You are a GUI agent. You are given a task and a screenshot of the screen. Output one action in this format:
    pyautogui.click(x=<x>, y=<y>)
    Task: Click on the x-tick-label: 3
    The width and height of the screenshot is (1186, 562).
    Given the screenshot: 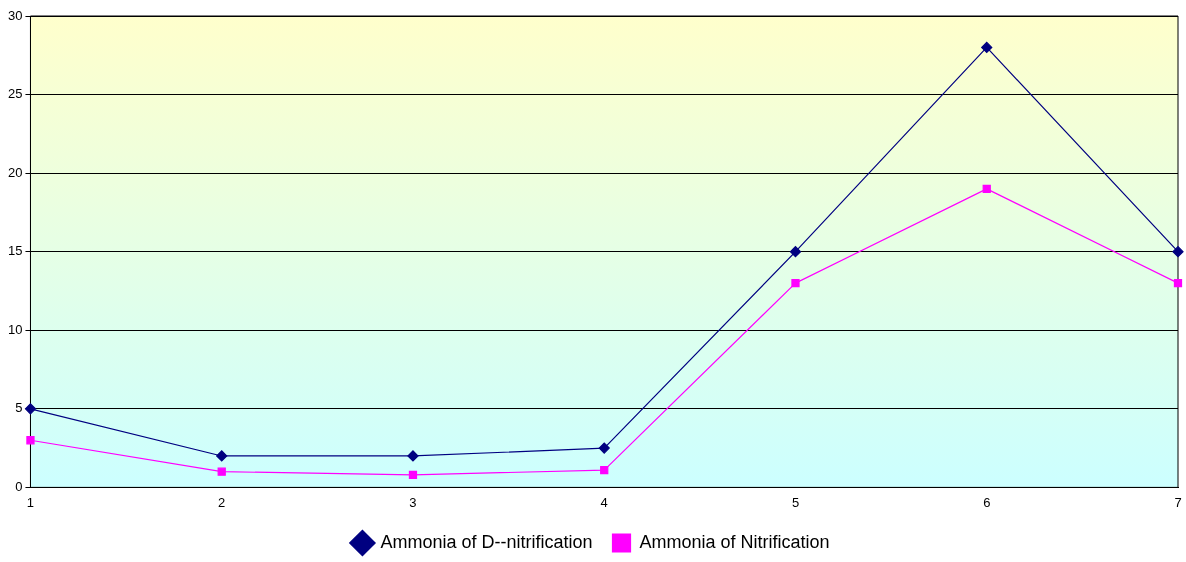 What is the action you would take?
    pyautogui.click(x=413, y=502)
    